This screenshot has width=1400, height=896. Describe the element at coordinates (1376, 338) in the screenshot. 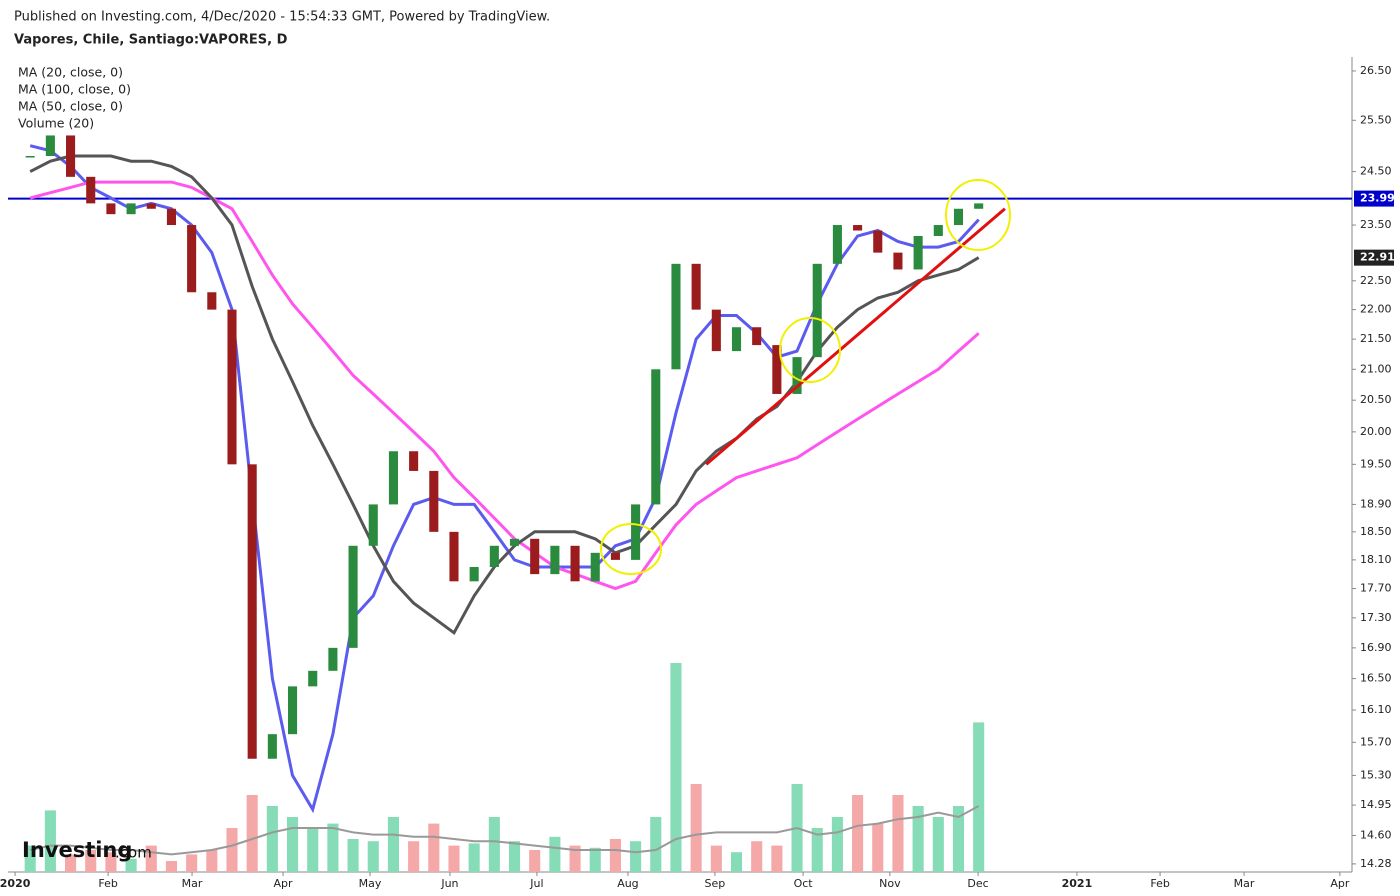

I see `y-tick-label: 21.50` at that location.